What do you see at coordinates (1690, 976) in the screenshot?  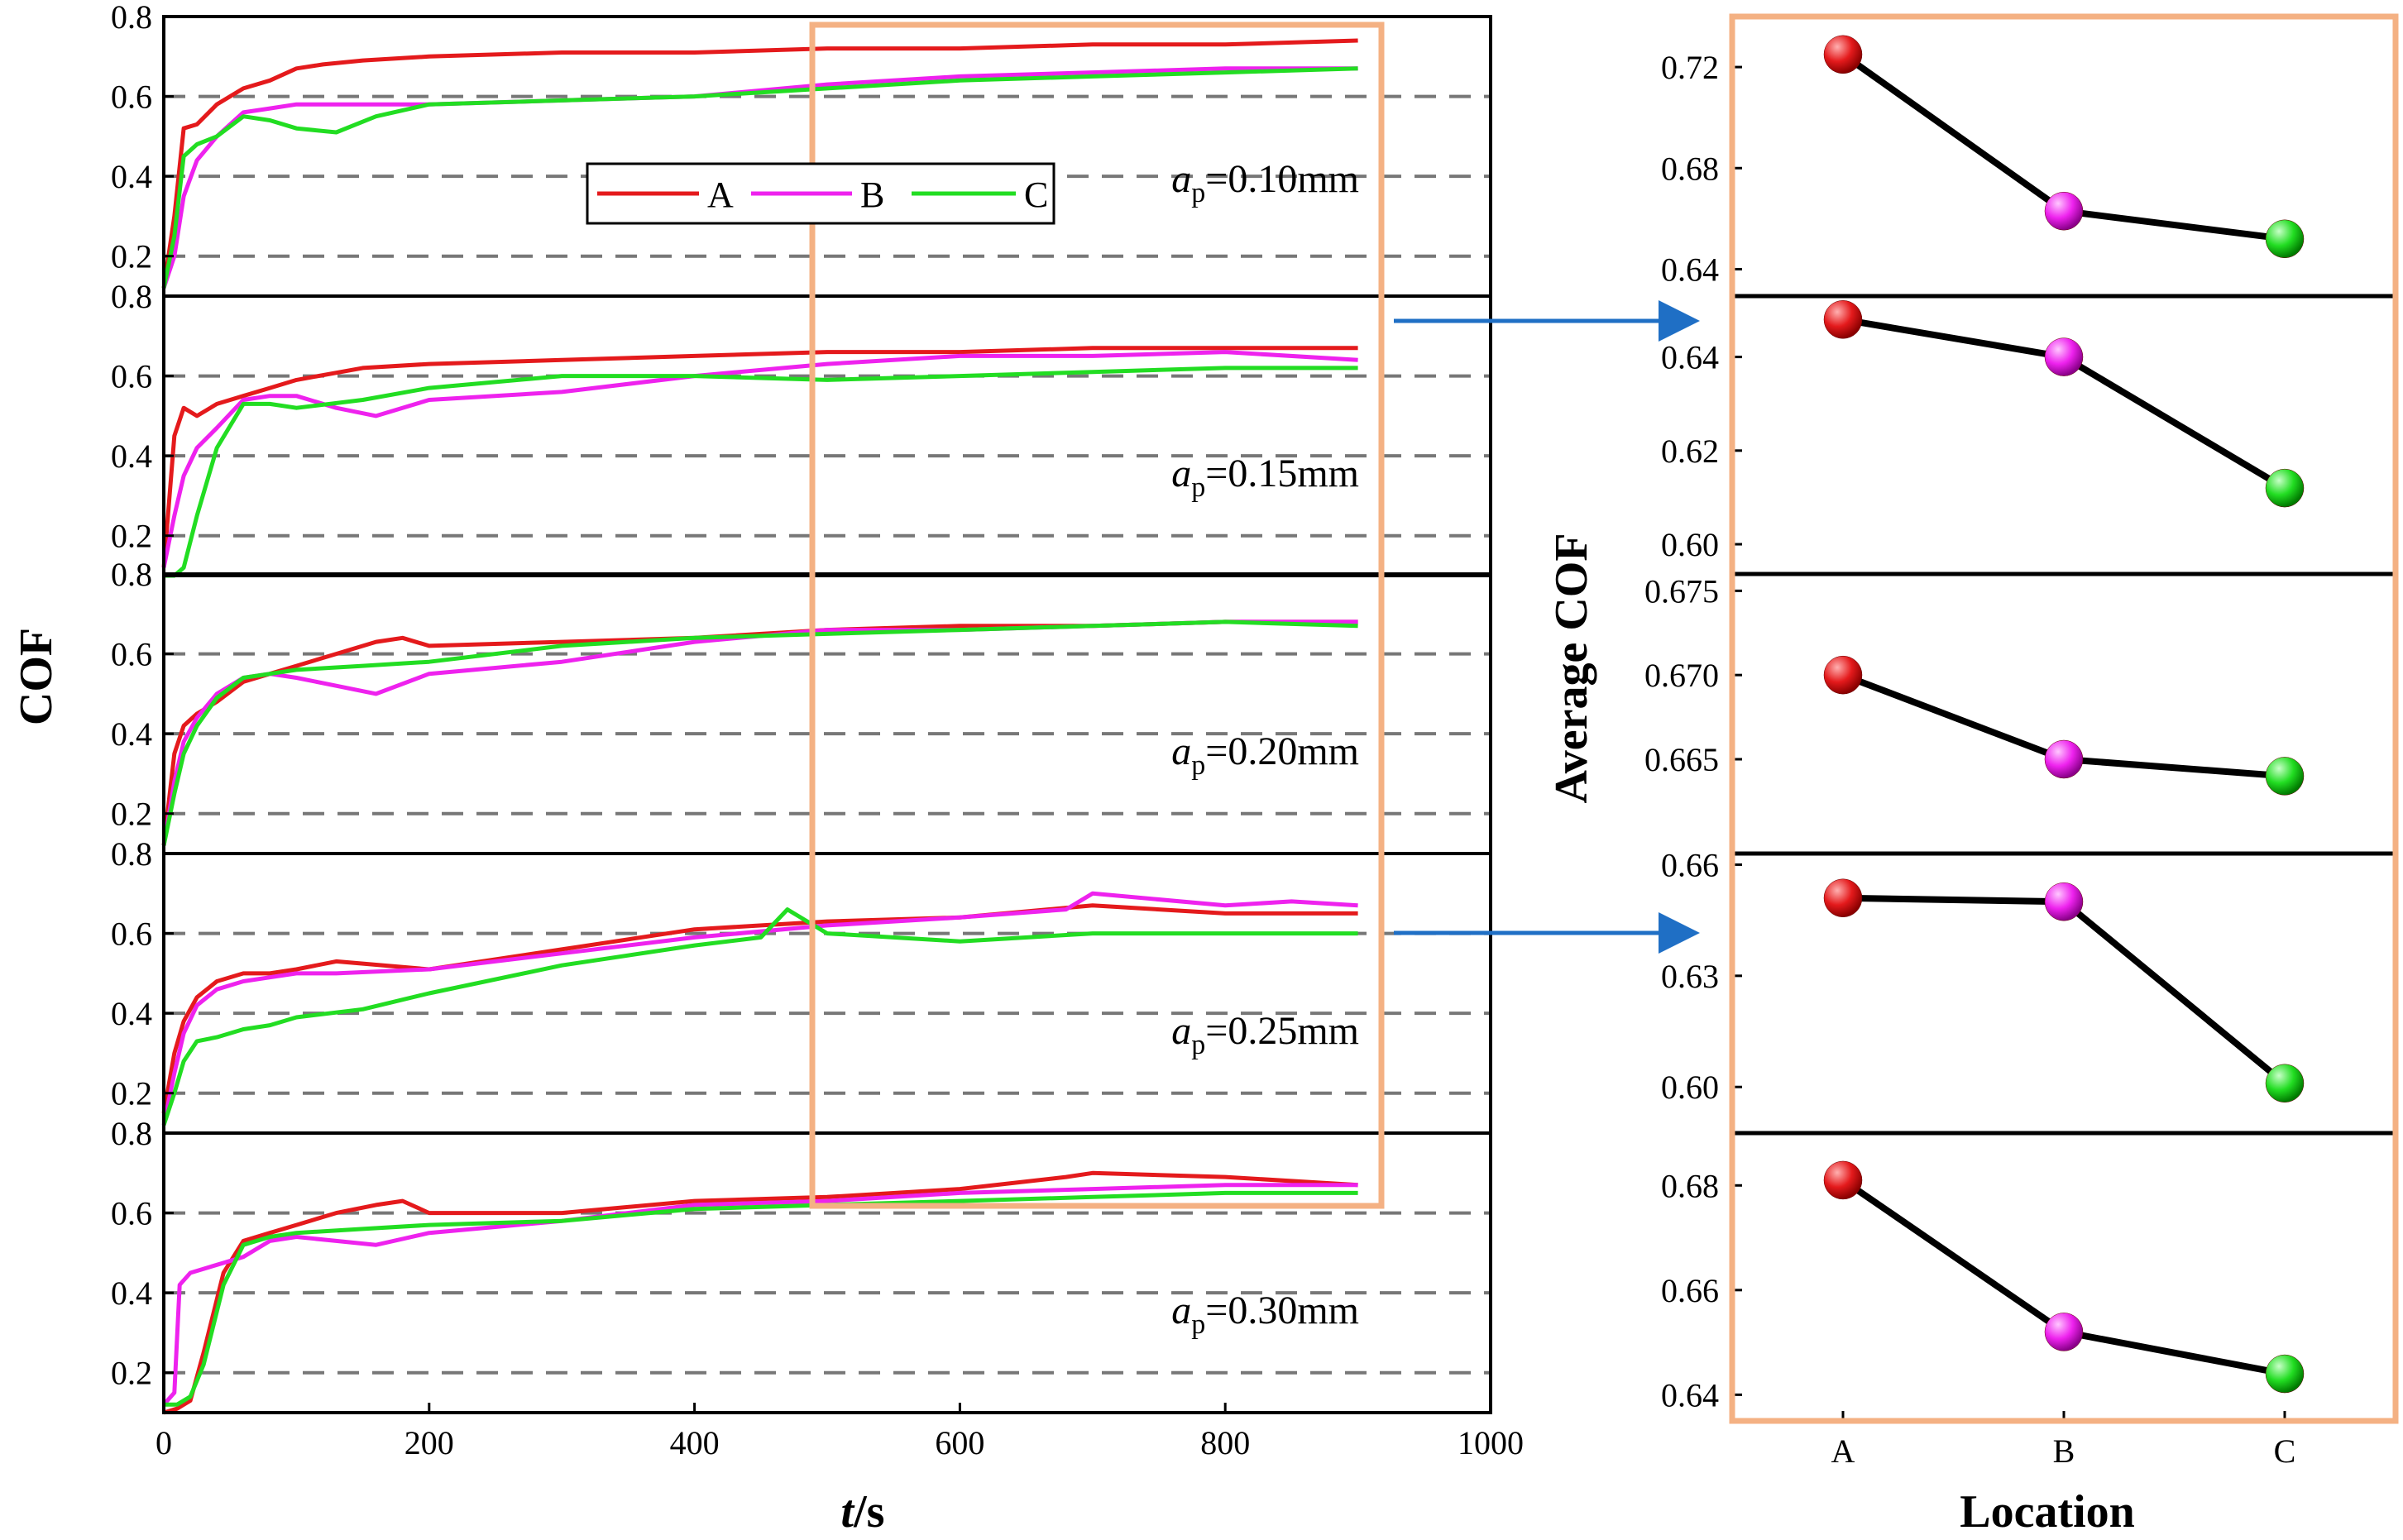 I see `y-tick-label: 0.63` at bounding box center [1690, 976].